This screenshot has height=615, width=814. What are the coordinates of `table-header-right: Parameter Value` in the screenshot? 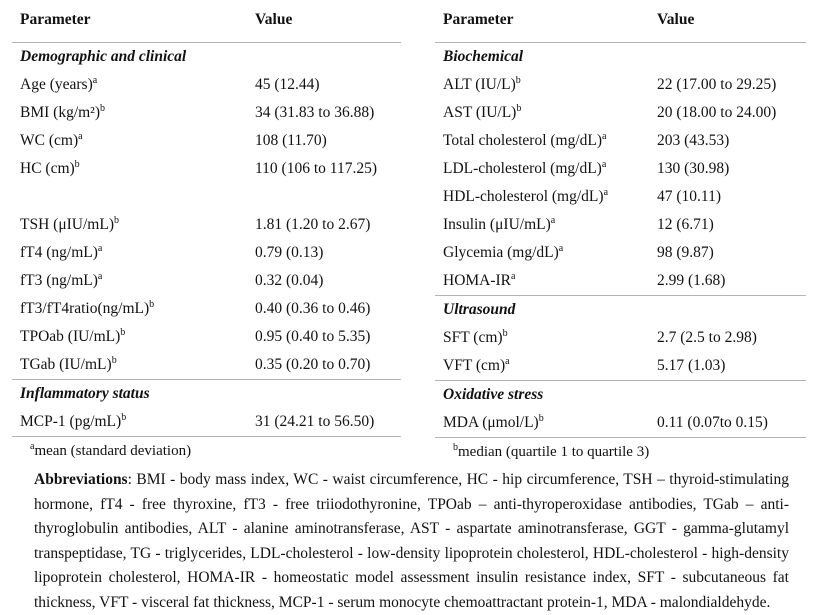 It's located at (620, 21).